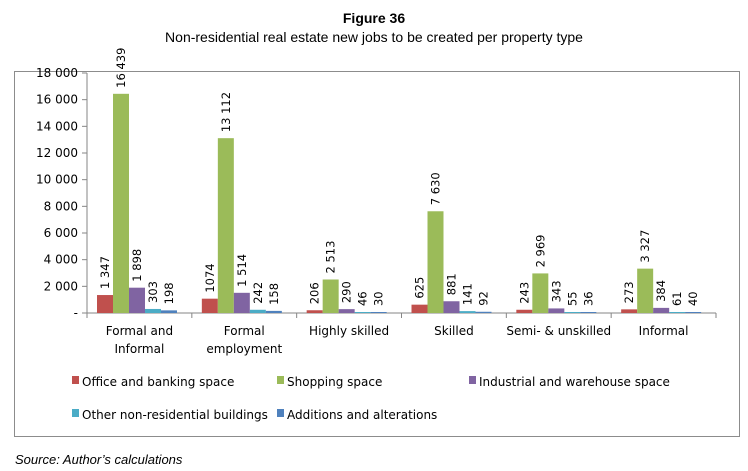 The height and width of the screenshot is (471, 748). Describe the element at coordinates (139, 331) in the screenshot. I see `x-category-label: Formal and` at that location.